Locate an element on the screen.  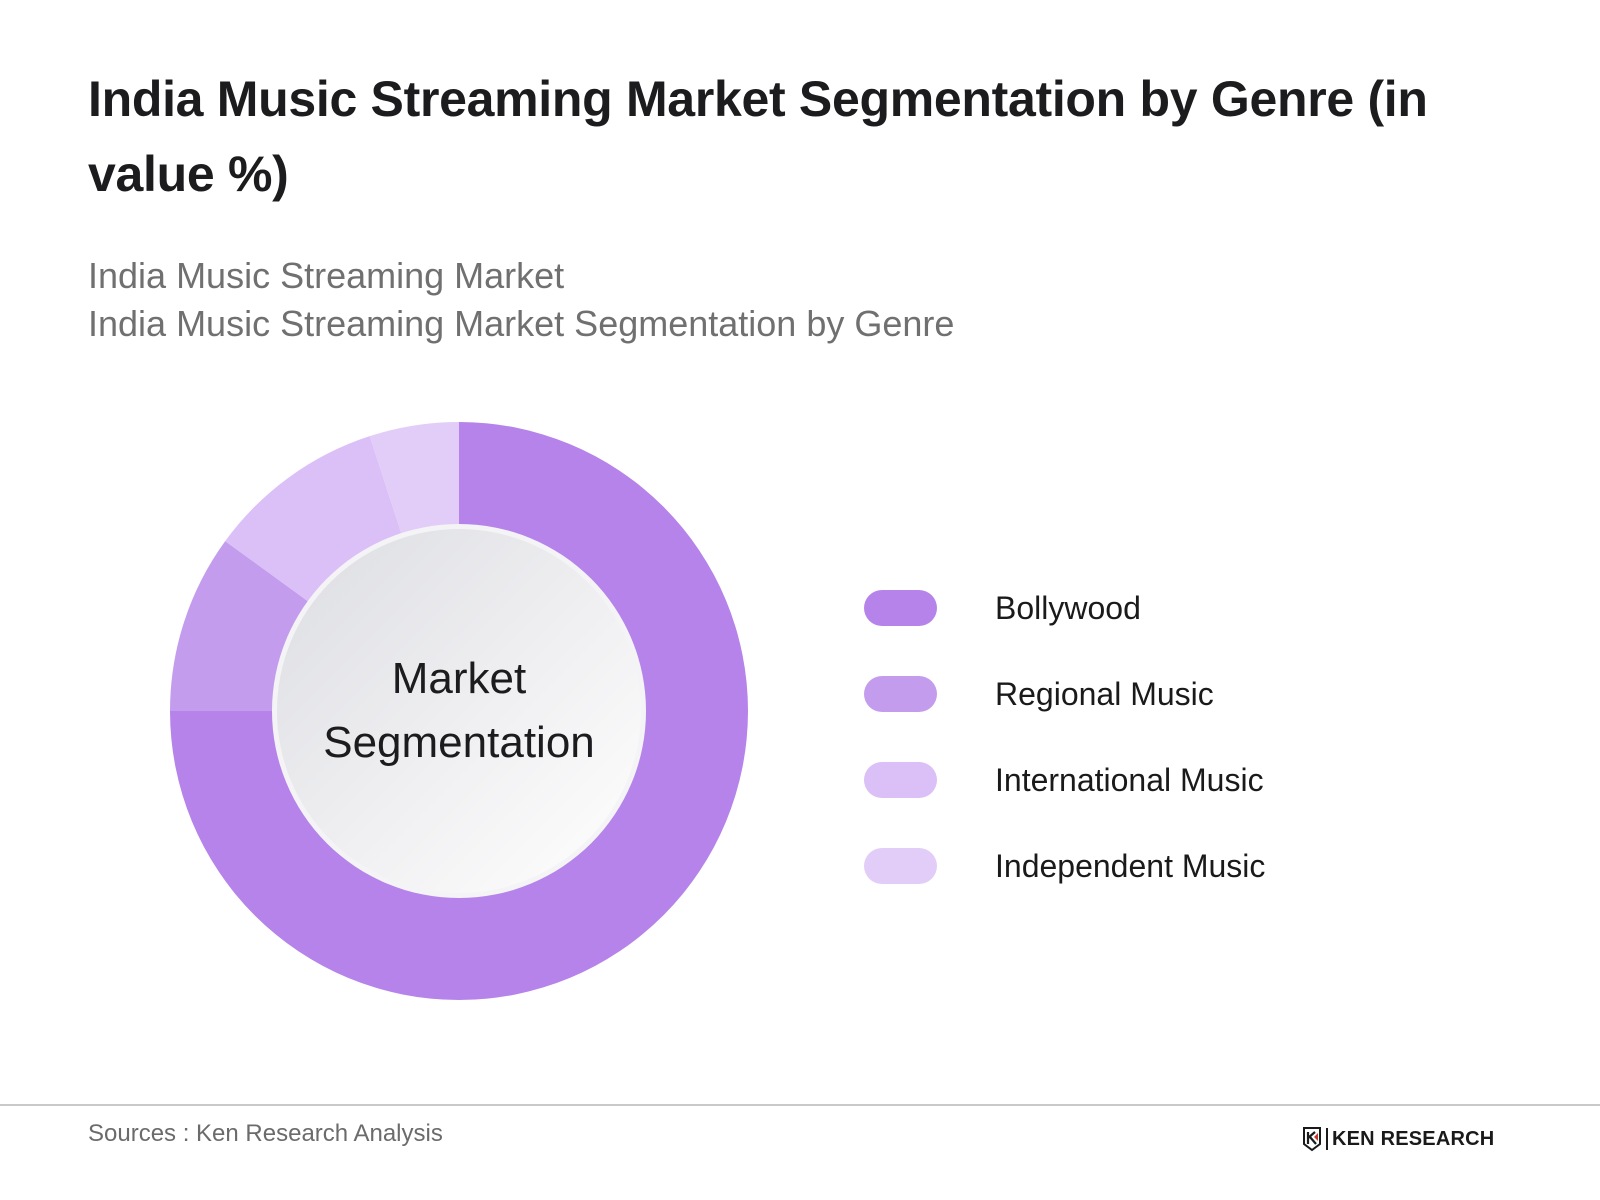
donut-slice-independent-music is located at coordinates (414, 481).